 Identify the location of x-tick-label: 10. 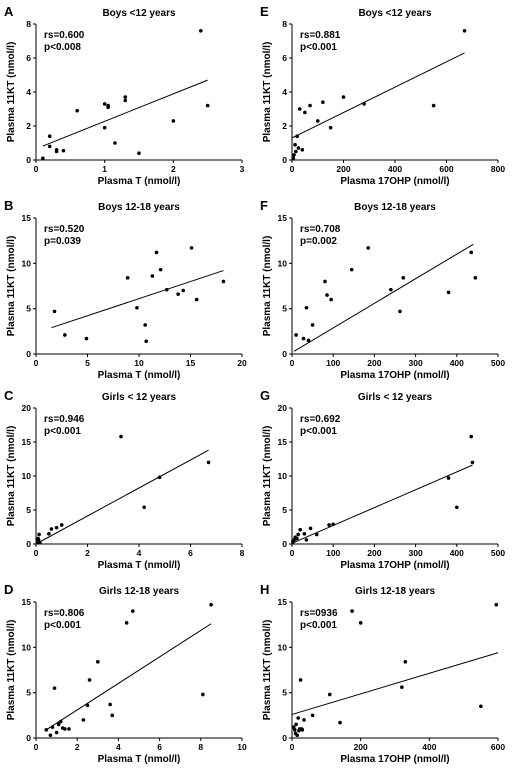
(139, 363).